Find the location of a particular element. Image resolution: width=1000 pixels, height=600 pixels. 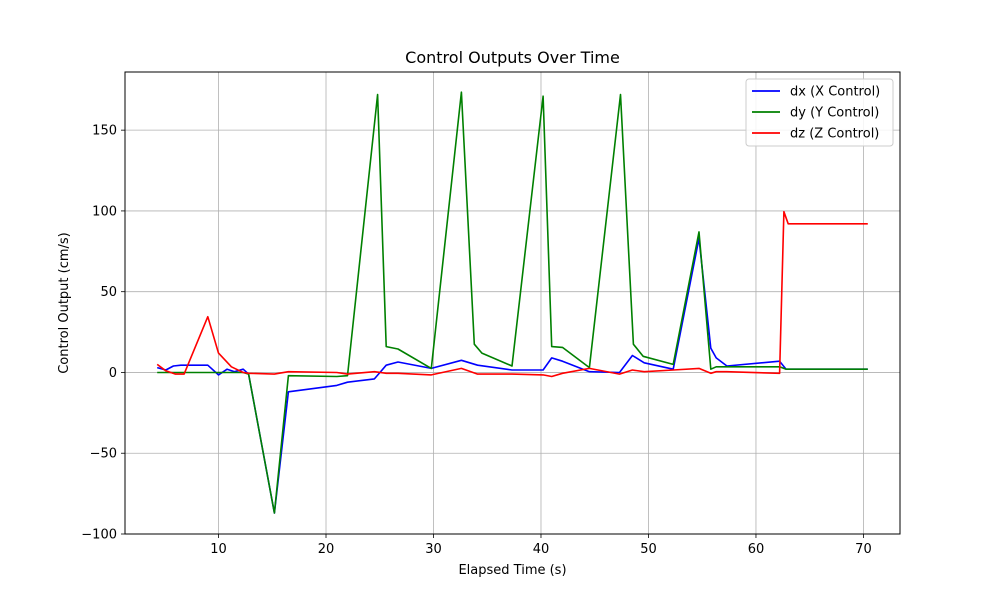

y-tick-label: −100 is located at coordinates (99, 535).